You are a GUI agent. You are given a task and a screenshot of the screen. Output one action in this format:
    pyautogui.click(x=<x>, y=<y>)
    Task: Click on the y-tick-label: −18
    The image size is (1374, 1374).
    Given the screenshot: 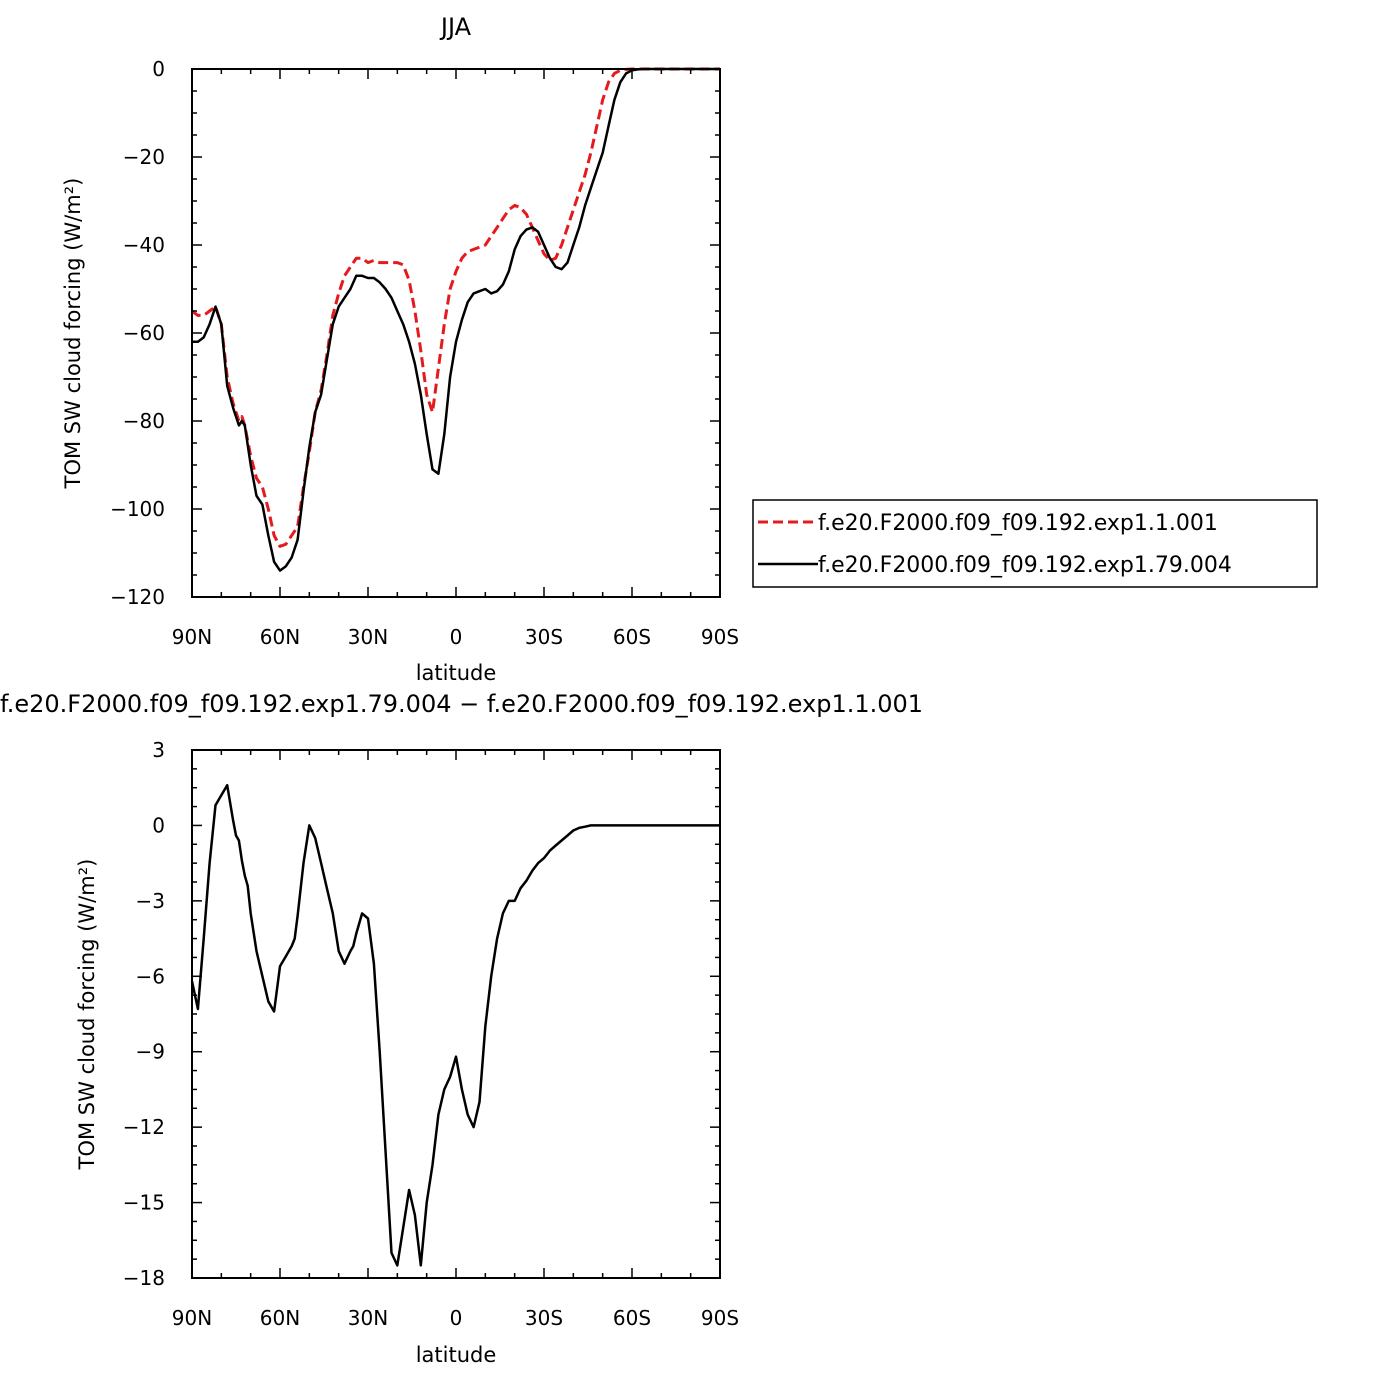 What is the action you would take?
    pyautogui.click(x=144, y=1278)
    